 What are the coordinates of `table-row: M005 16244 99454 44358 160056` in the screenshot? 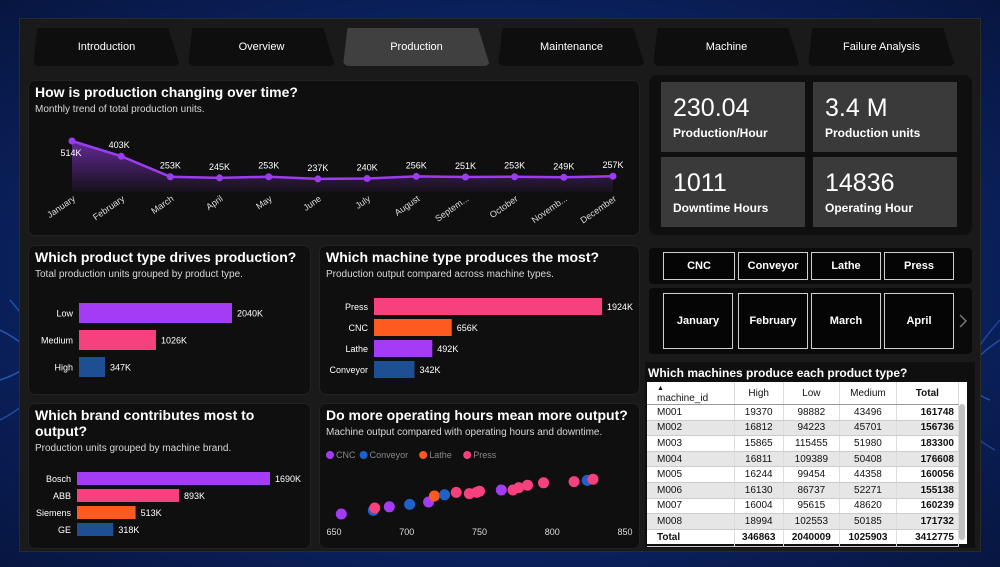 It's located at (803, 474).